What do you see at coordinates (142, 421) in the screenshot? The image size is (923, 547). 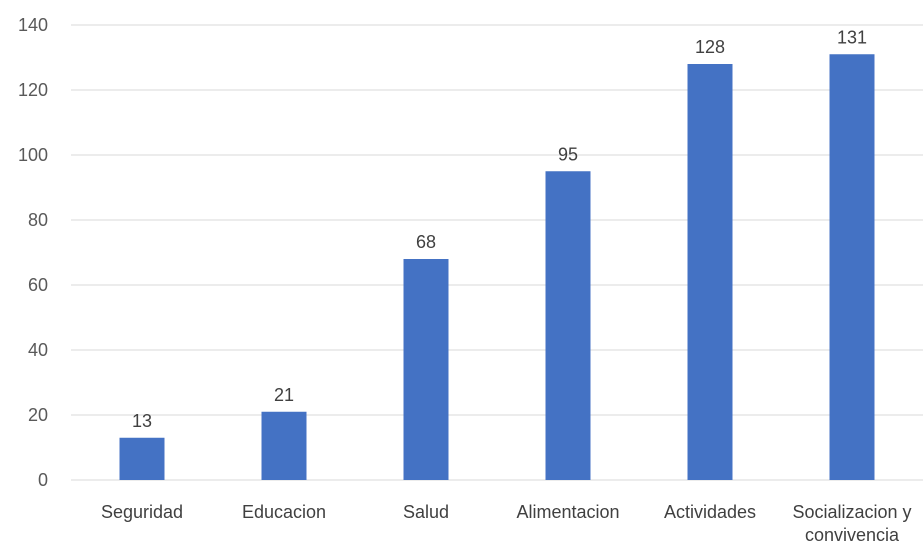 I see `data-label: 13` at bounding box center [142, 421].